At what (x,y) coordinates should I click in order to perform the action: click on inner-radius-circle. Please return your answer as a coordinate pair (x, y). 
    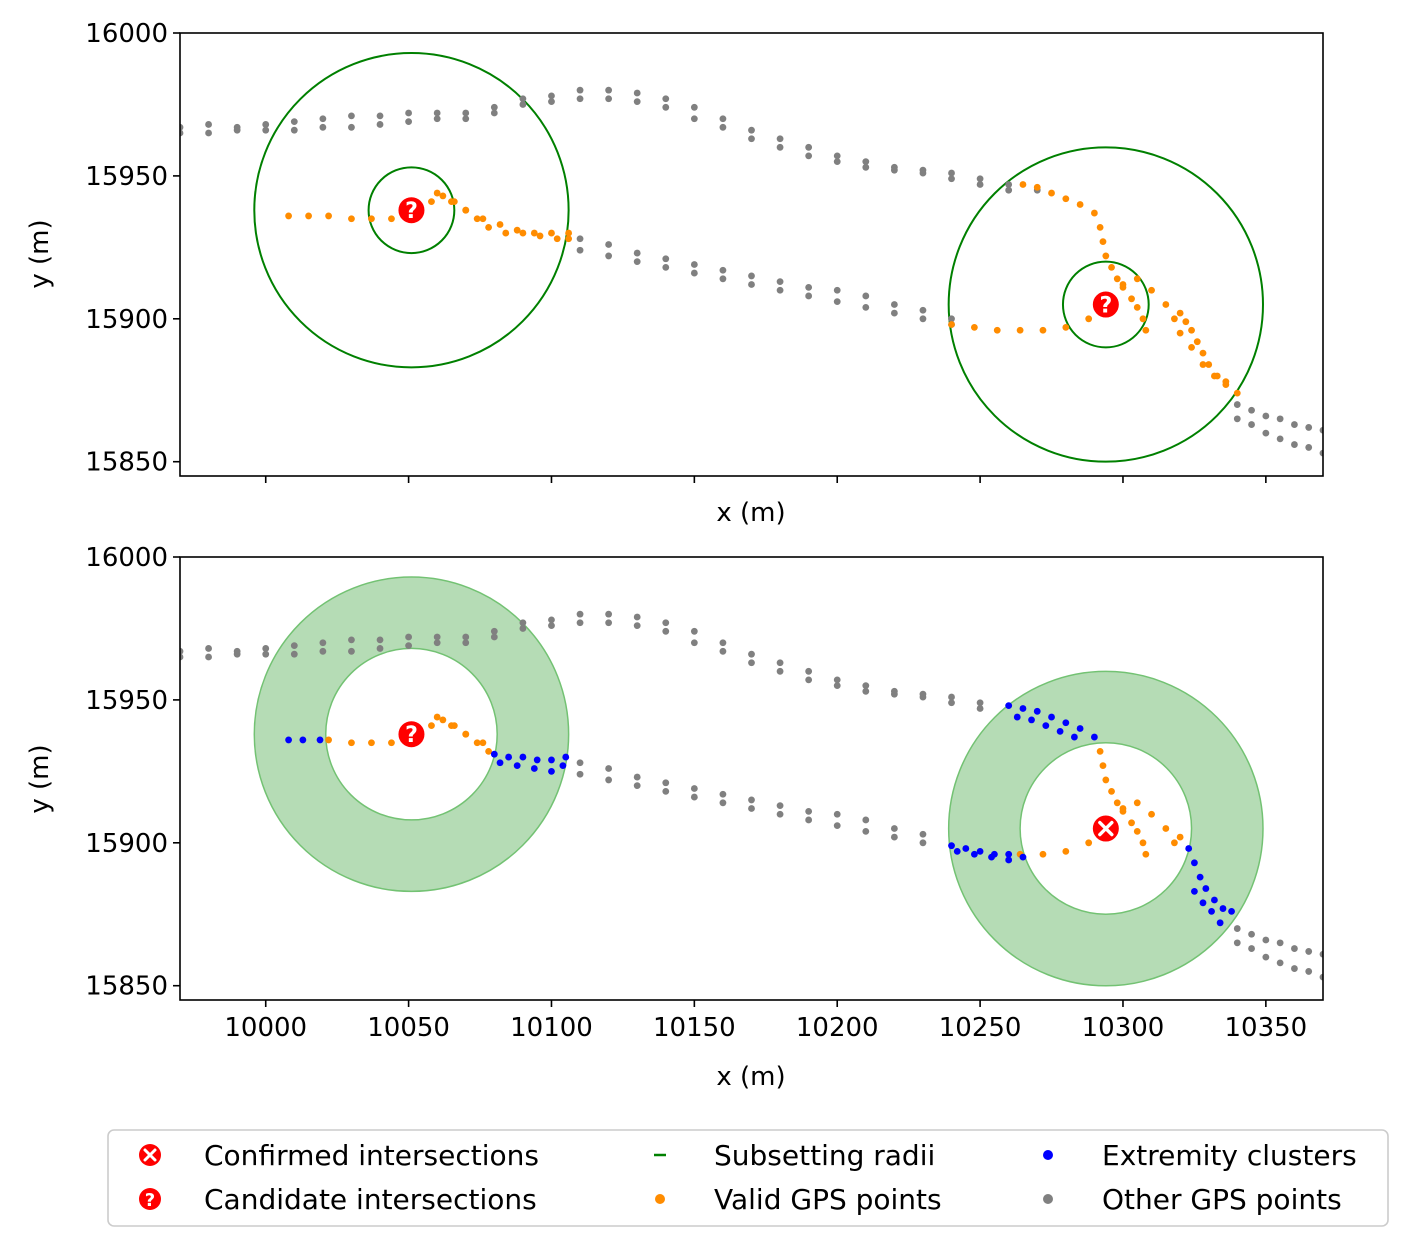
    Looking at the image, I should click on (1105, 304).